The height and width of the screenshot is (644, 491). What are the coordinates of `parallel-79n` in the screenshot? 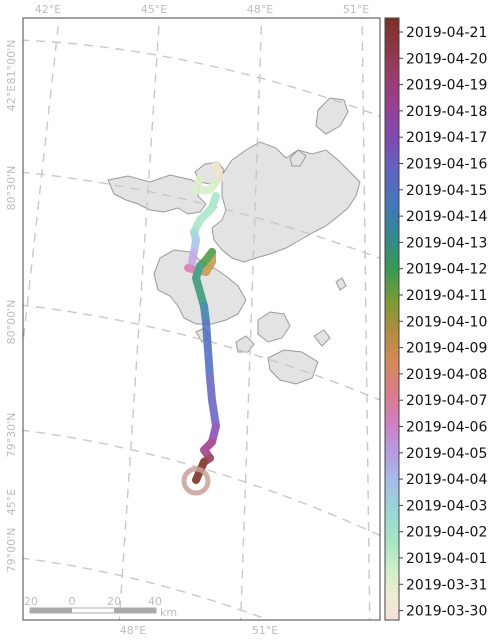 It's located at (147, 588).